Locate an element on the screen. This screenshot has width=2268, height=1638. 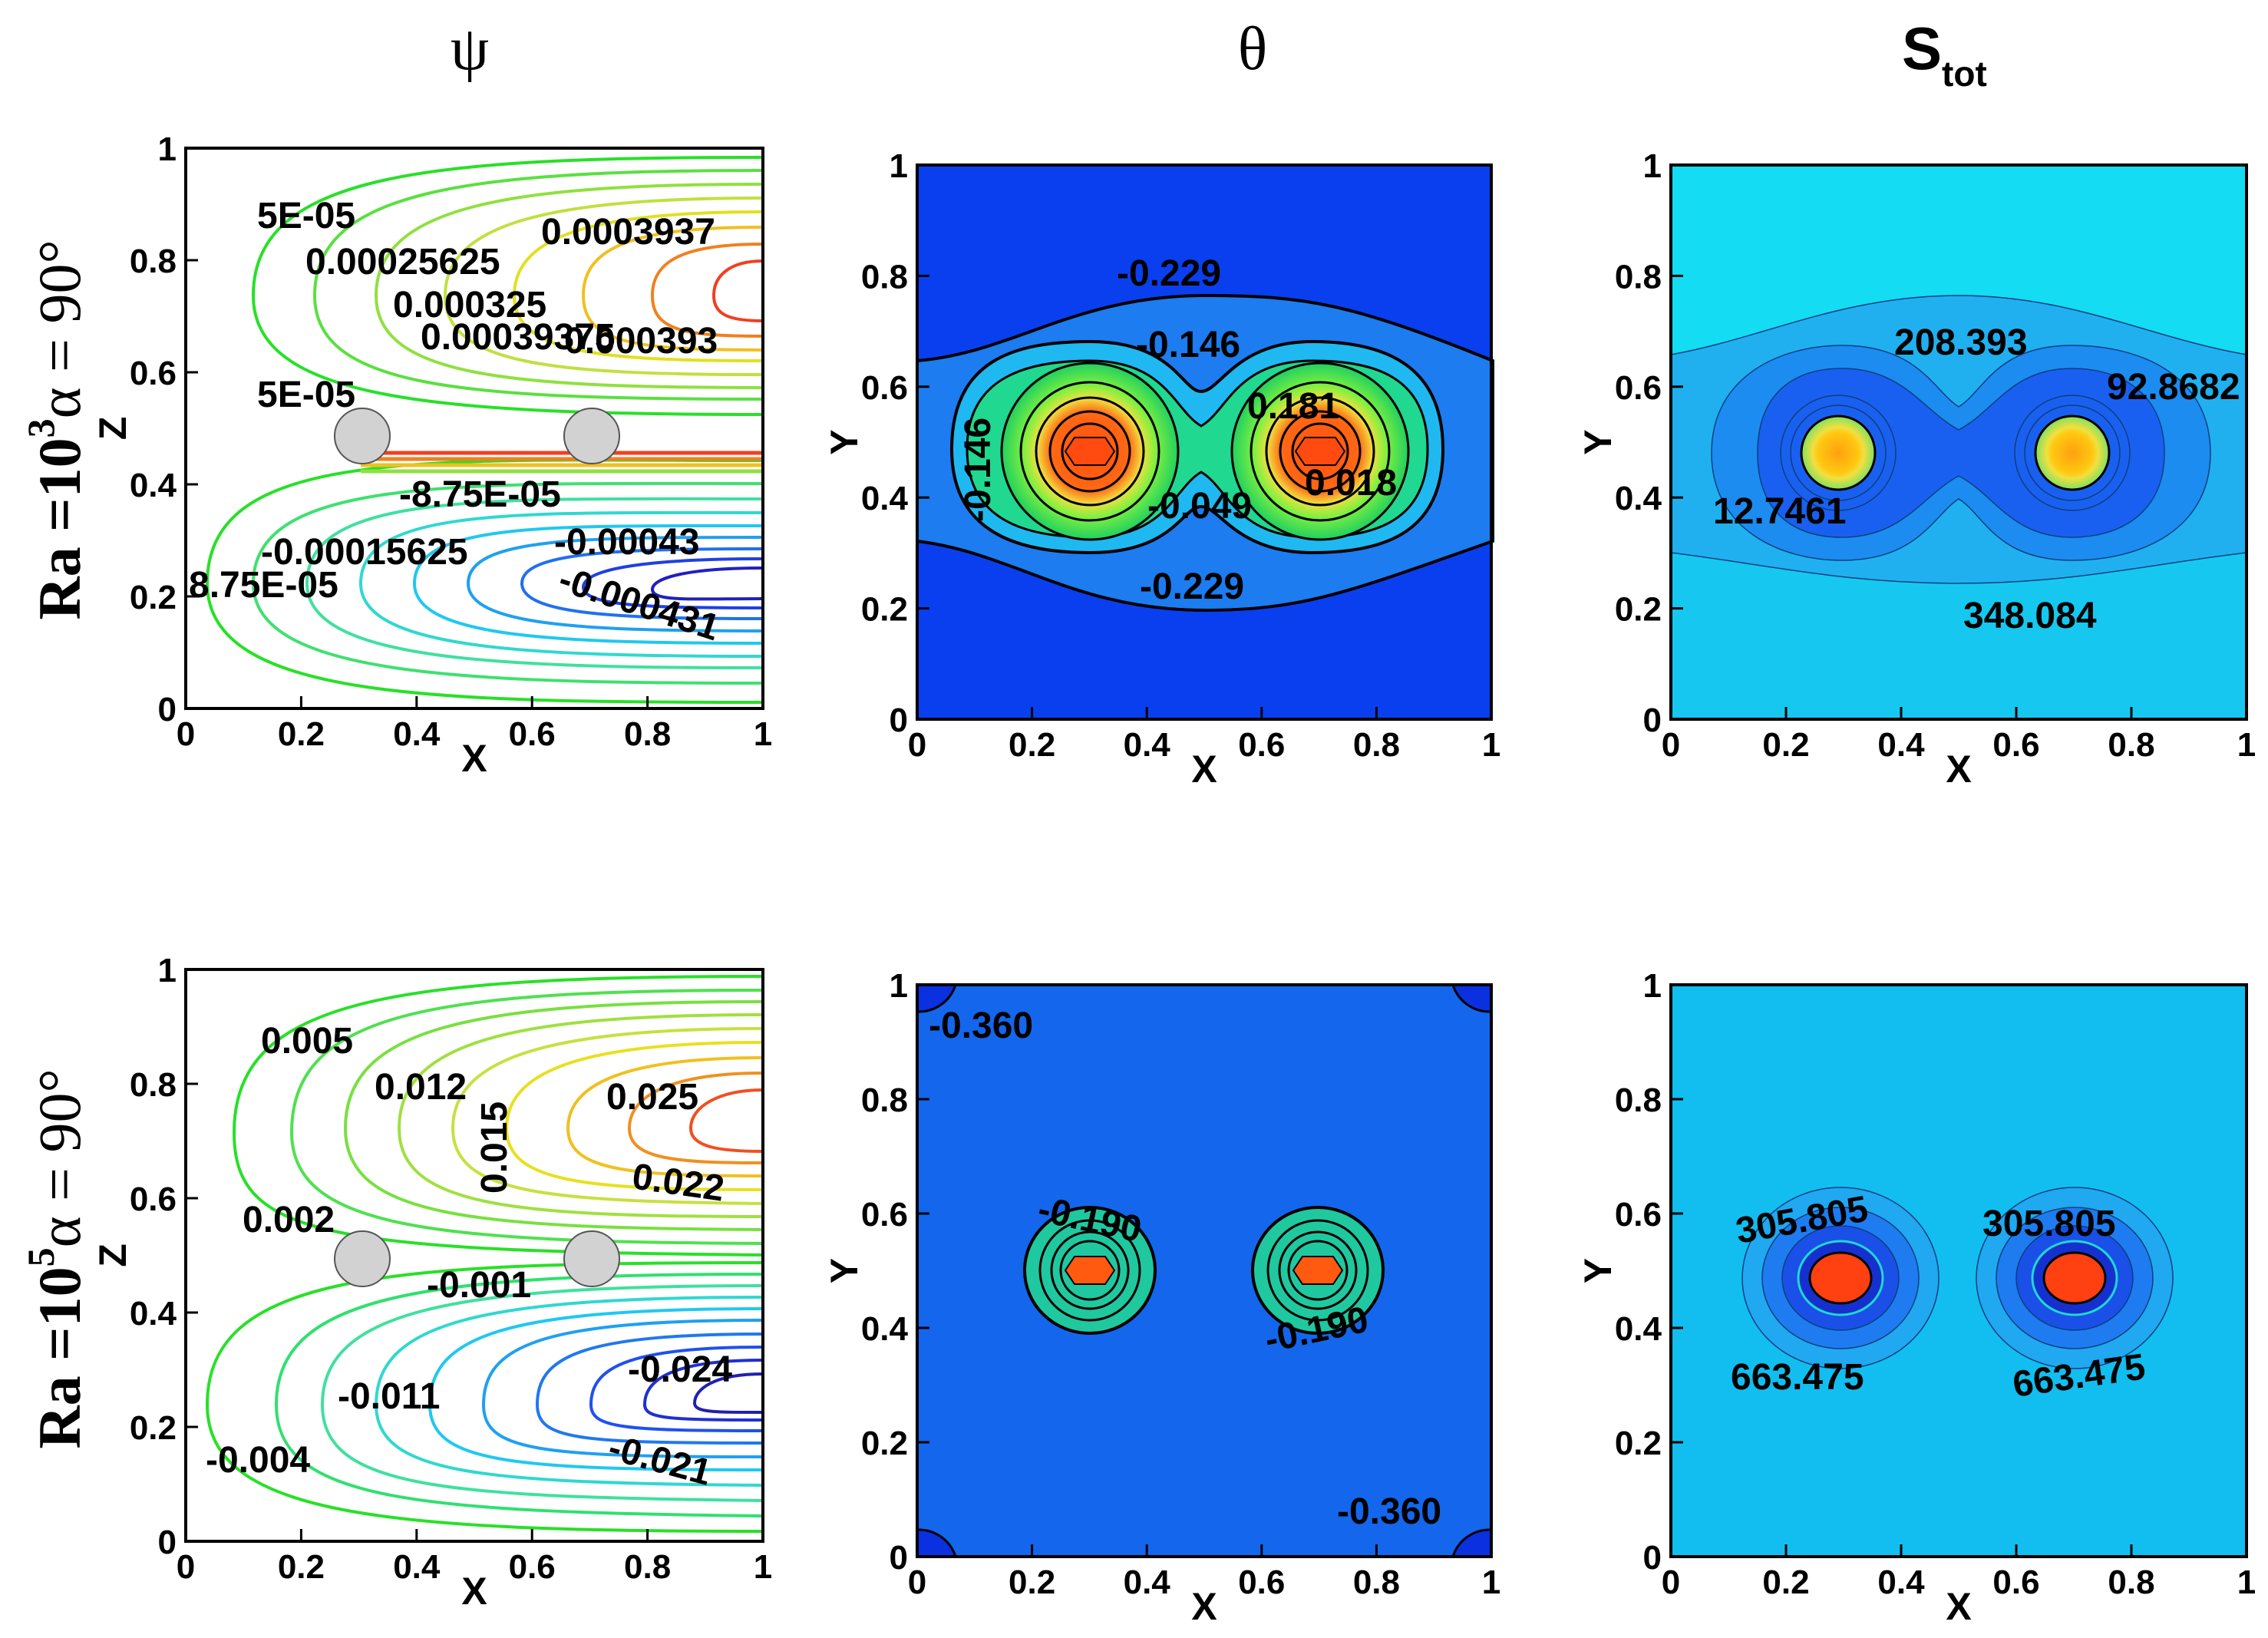
y-tick-label: 0.2 is located at coordinates (154, 597).